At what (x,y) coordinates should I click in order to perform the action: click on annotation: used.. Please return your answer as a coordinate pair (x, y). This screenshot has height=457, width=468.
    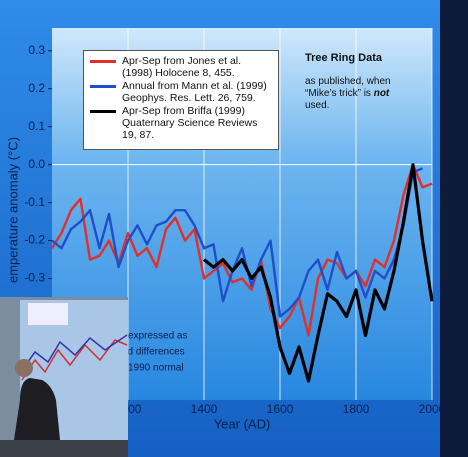
    Looking at the image, I should click on (317, 105).